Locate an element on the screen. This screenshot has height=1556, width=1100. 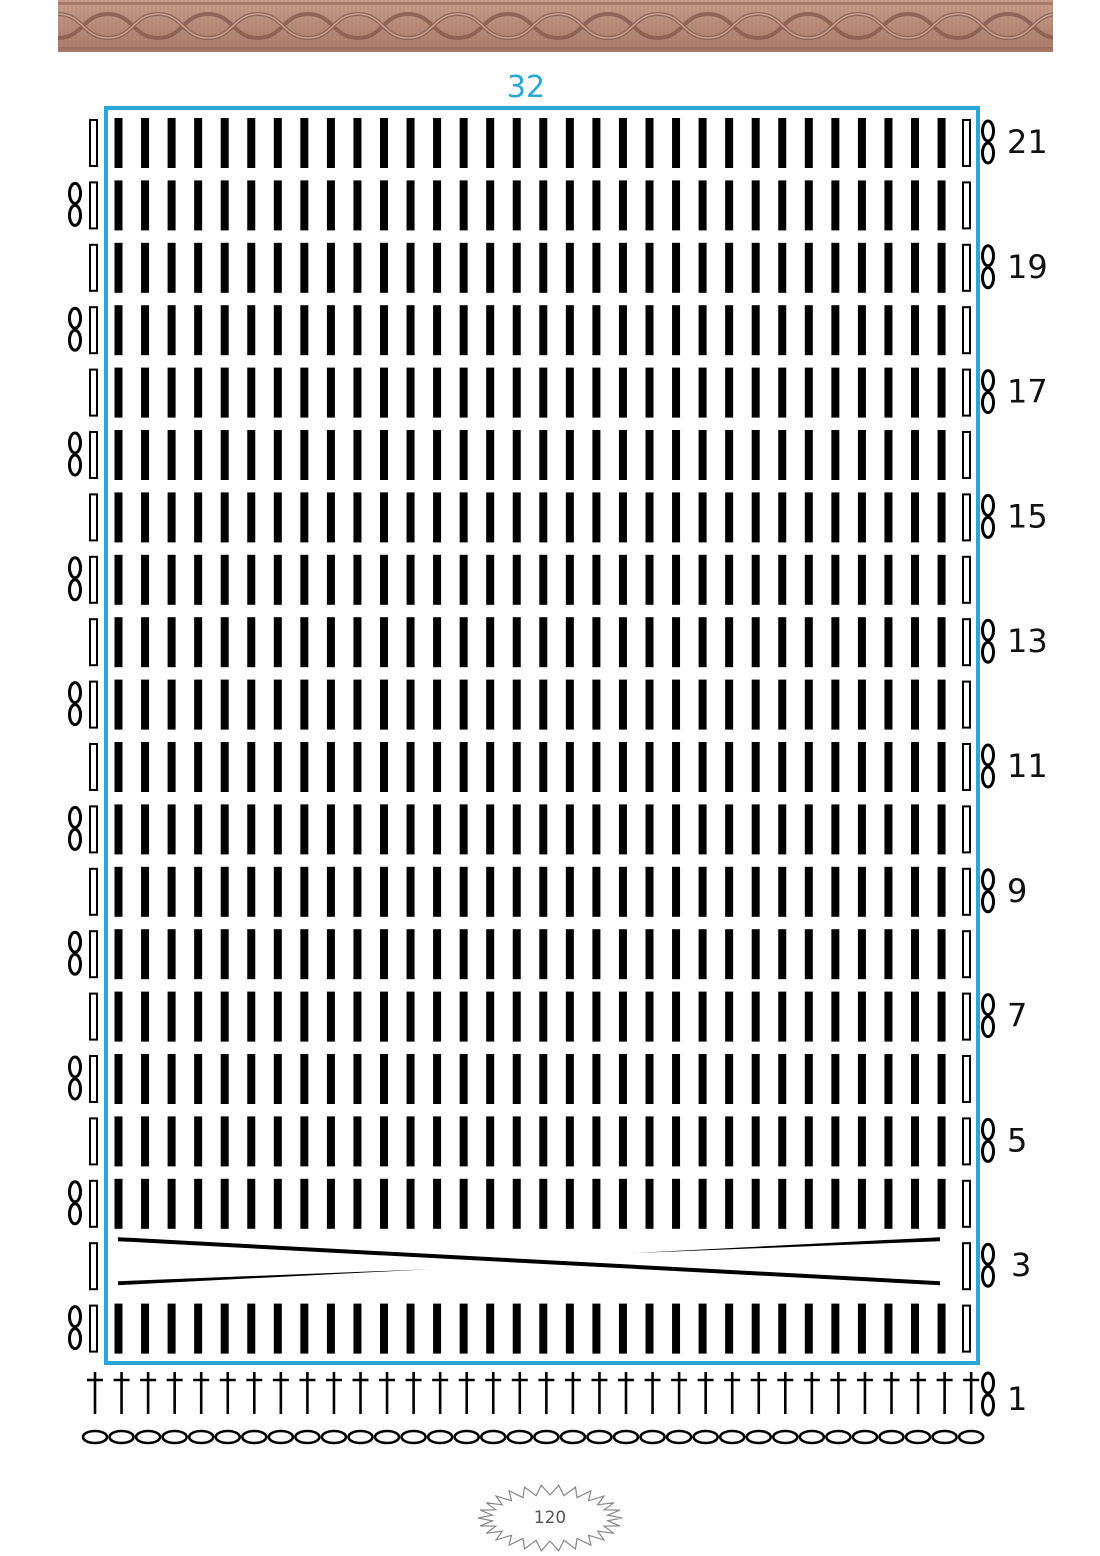
row-label: 15 is located at coordinates (1027, 516).